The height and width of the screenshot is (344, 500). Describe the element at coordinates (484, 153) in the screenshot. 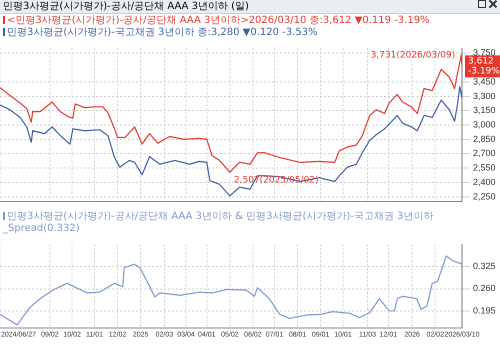

I see `y-tick-label: 2,700` at that location.